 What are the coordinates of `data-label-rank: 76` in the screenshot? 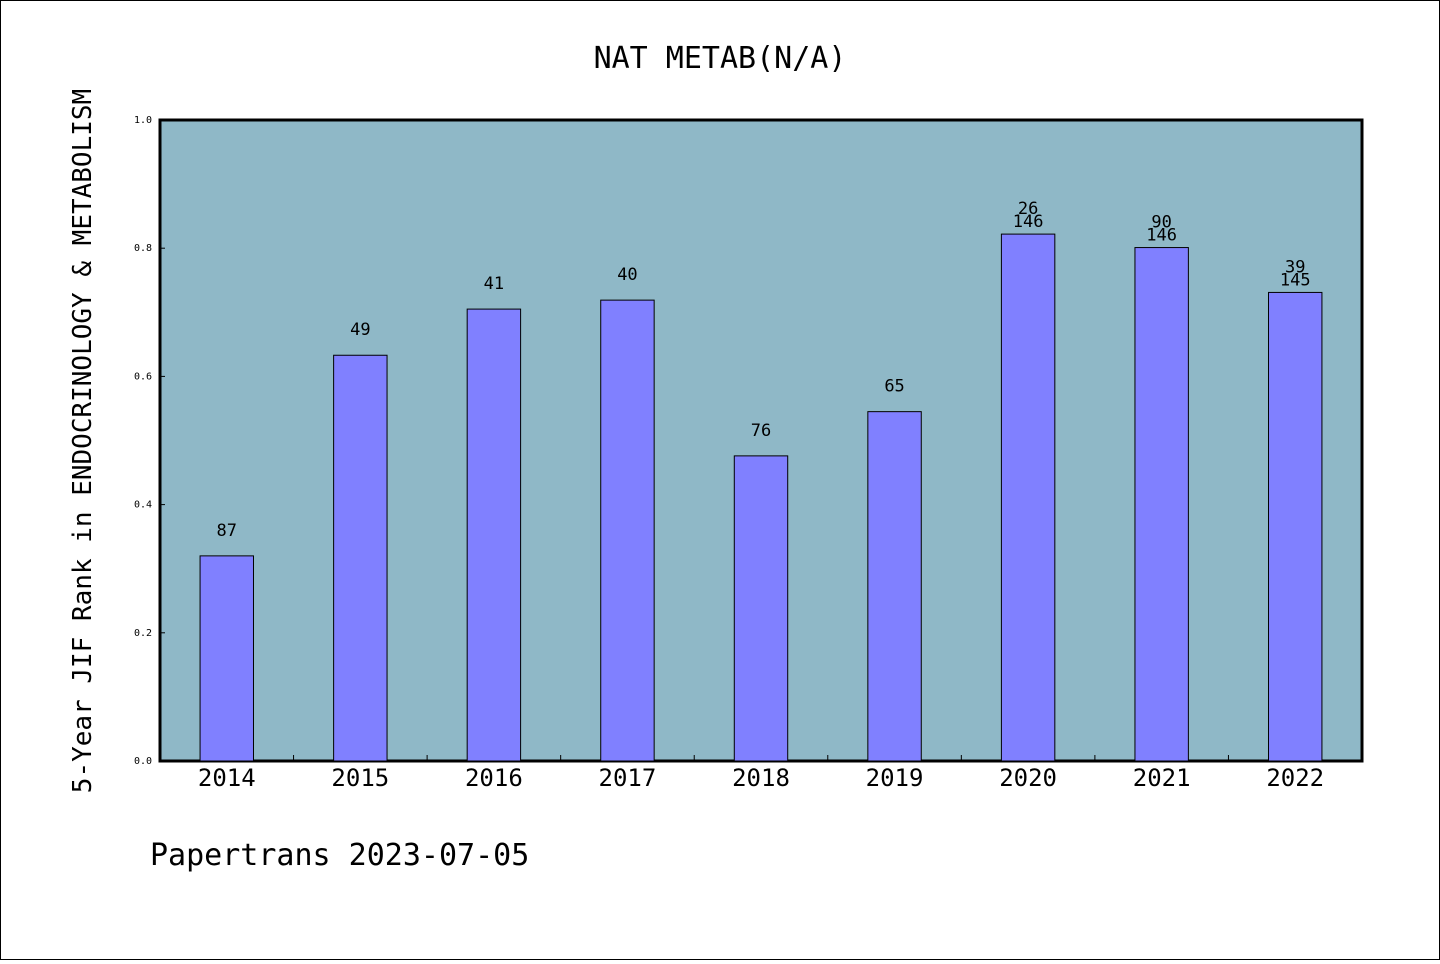 It's located at (761, 431).